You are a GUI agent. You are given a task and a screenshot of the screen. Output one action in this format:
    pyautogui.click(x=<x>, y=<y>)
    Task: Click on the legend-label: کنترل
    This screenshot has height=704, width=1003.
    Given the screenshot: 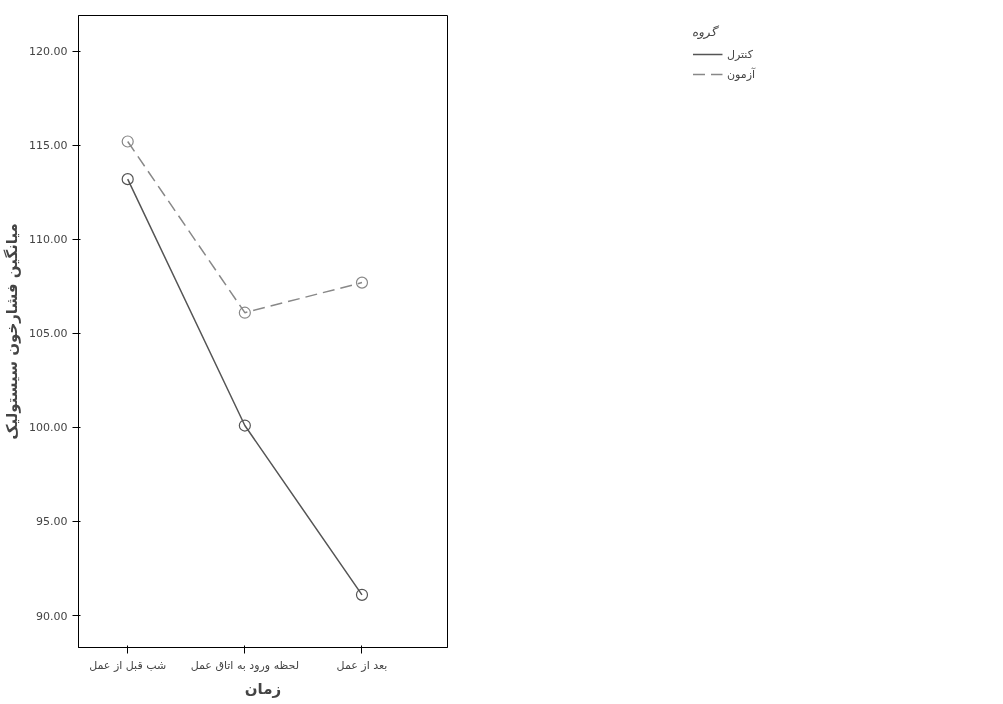 What is the action you would take?
    pyautogui.click(x=739, y=54)
    